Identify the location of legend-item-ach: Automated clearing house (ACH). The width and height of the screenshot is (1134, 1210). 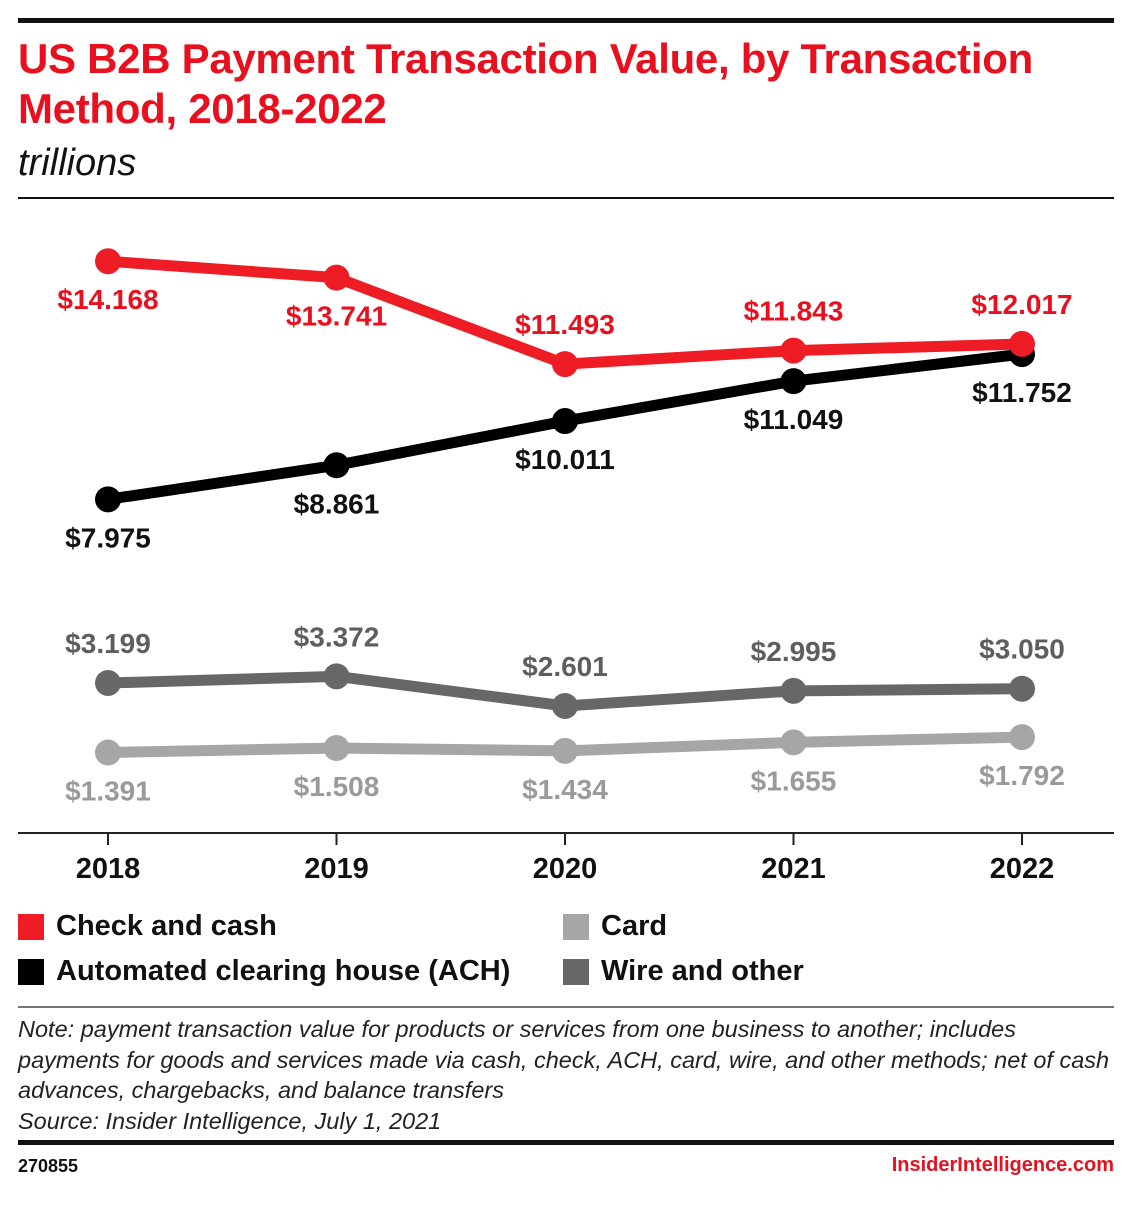
(264, 971).